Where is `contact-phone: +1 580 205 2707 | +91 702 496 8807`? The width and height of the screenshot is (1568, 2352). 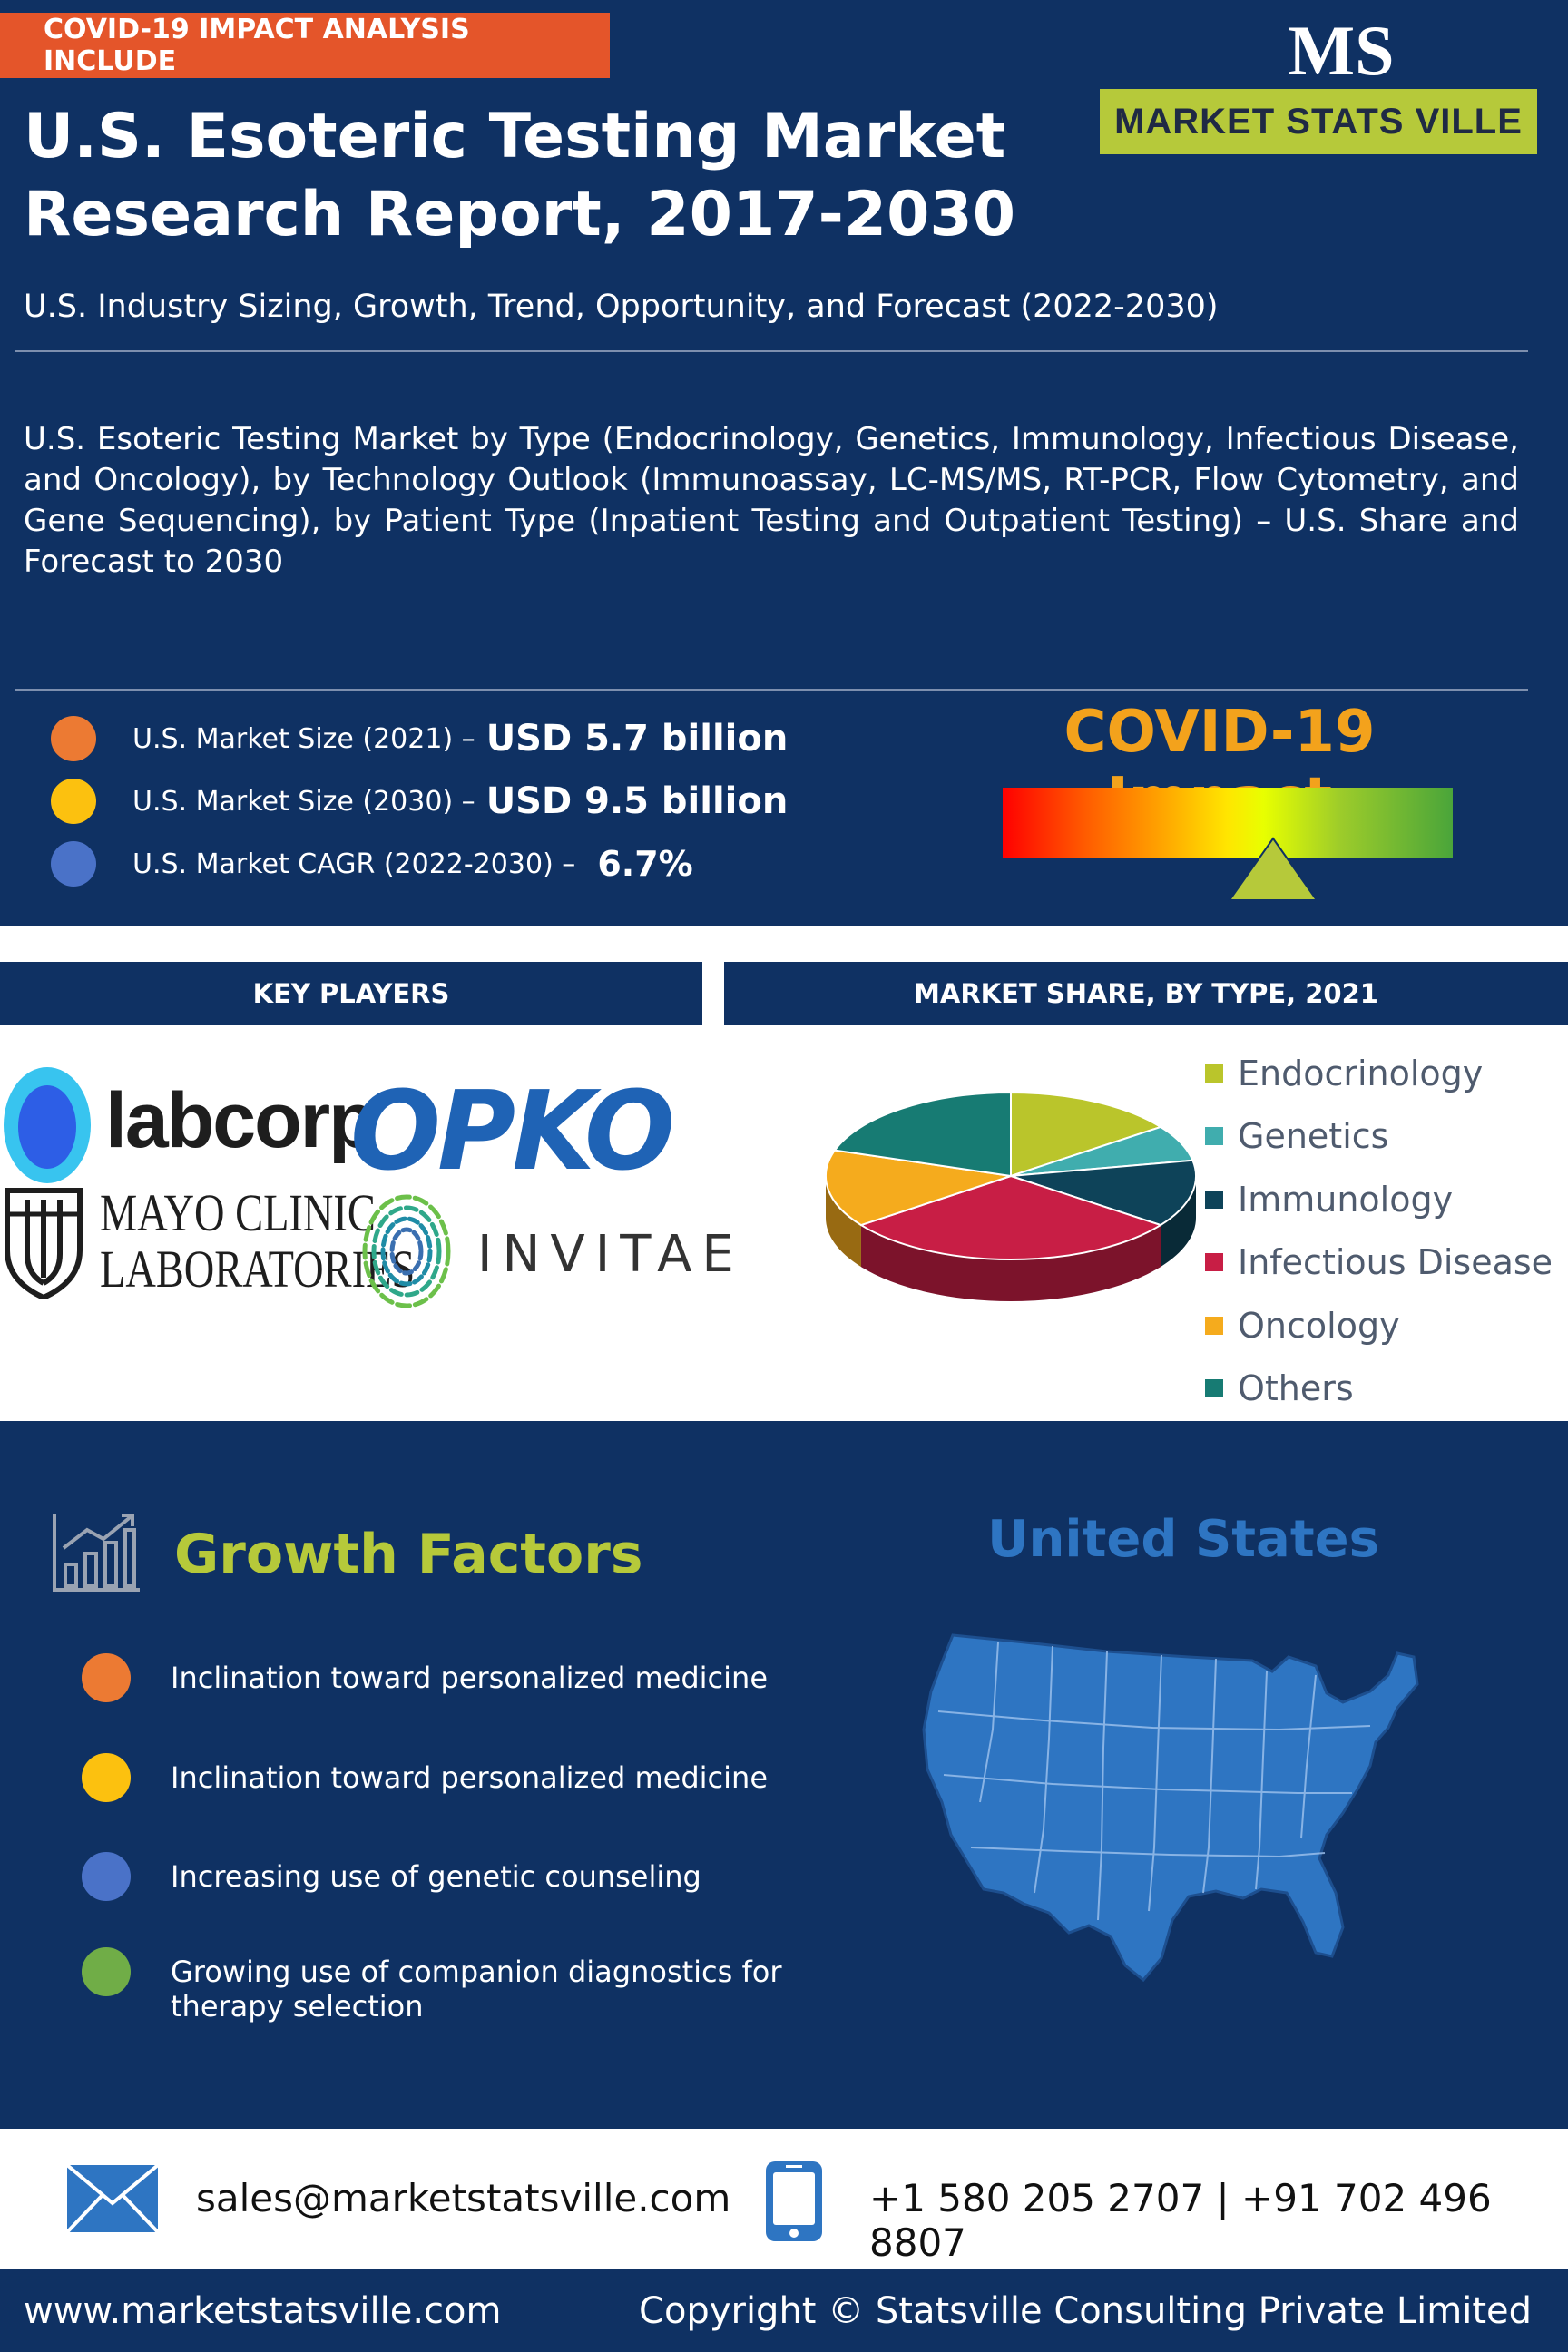
contact-phone: +1 580 205 2707 | +91 702 496 8807 is located at coordinates (1180, 2220).